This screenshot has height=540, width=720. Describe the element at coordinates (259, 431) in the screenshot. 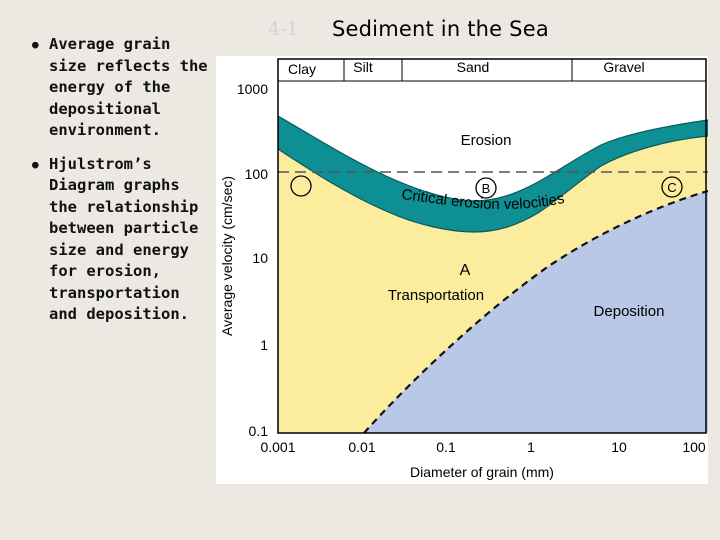

I see `y-tick-label: 0.1` at that location.